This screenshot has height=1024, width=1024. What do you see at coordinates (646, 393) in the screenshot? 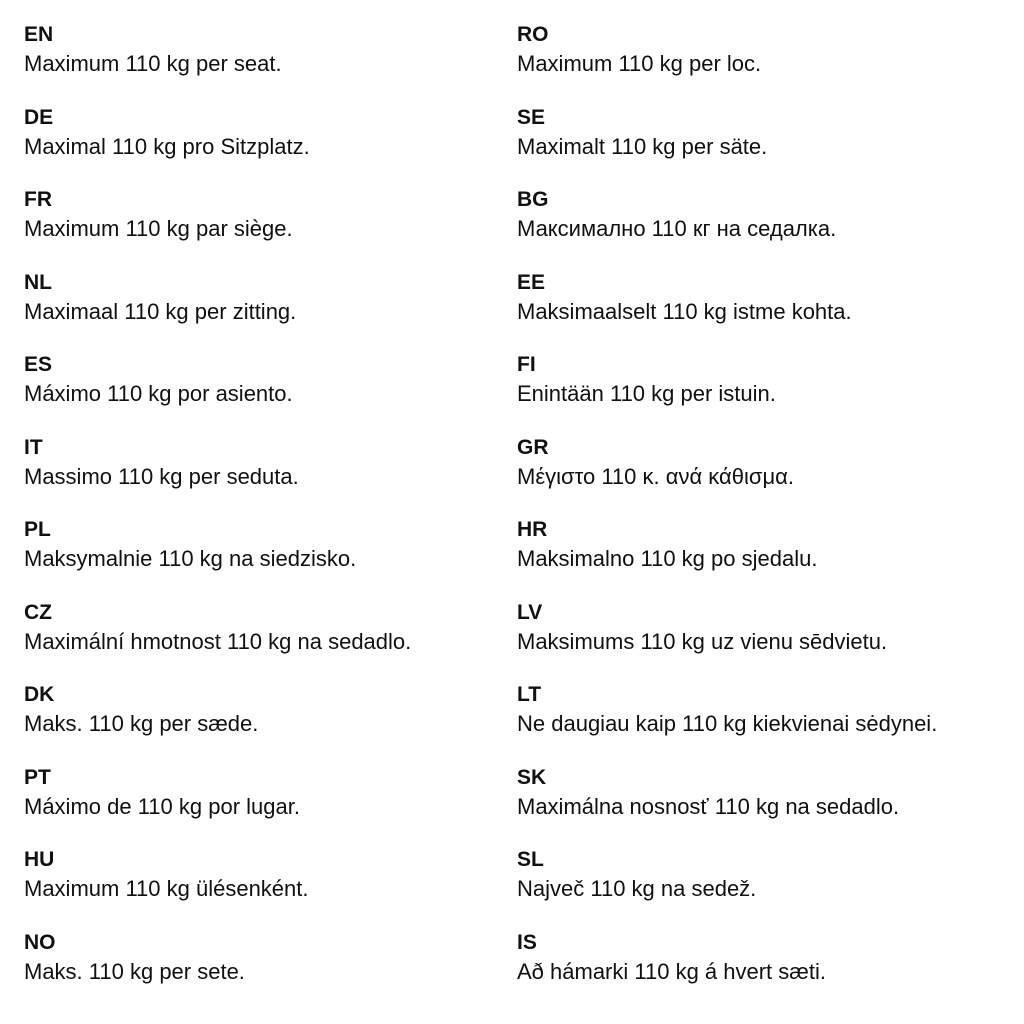
I see `weight-limit-text: Enintään 110 kg per istuin.` at bounding box center [646, 393].